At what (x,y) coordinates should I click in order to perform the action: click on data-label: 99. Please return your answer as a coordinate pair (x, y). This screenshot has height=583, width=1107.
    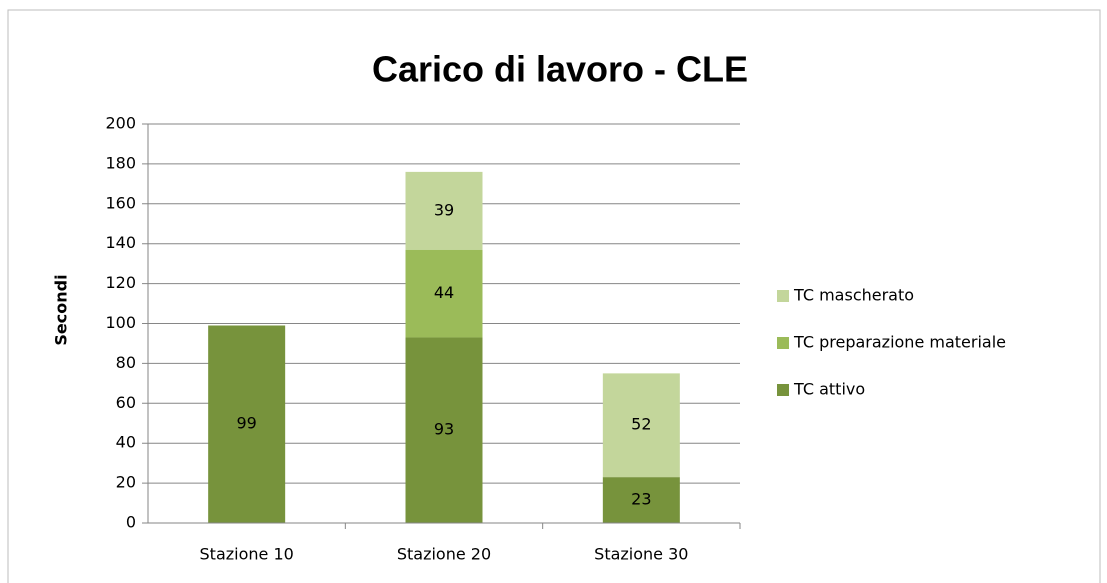
    Looking at the image, I should click on (246, 423).